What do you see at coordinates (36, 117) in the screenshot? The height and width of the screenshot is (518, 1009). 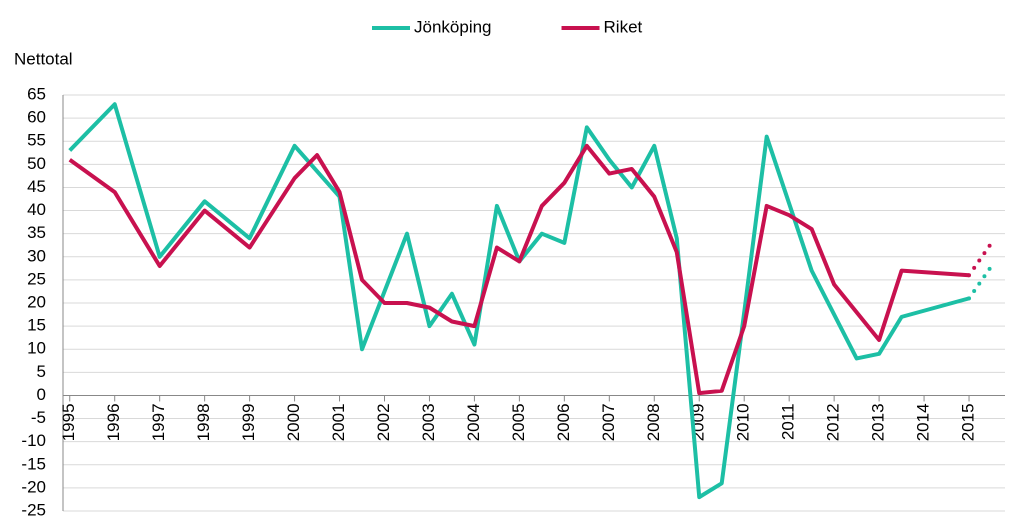 I see `y-tick-label: 60` at bounding box center [36, 117].